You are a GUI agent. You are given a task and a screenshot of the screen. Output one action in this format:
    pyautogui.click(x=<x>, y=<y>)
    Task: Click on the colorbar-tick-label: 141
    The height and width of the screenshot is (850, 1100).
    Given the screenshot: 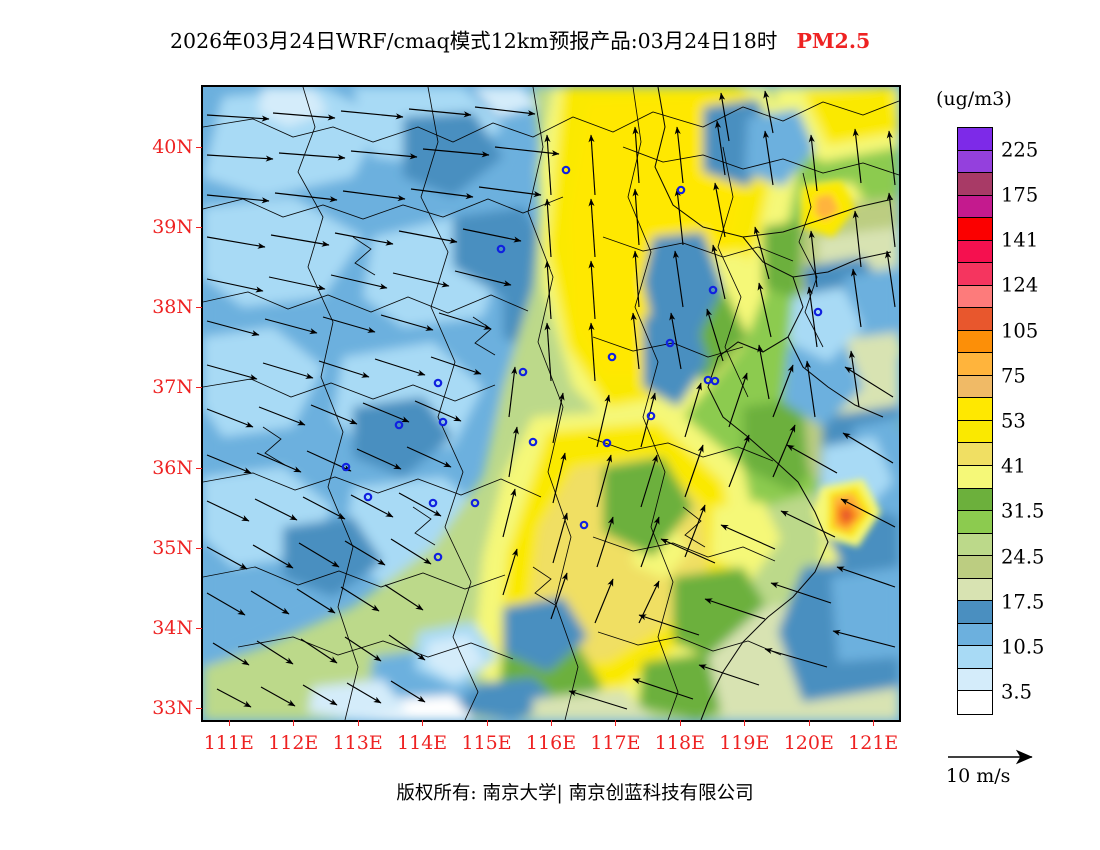 What is the action you would take?
    pyautogui.click(x=1020, y=240)
    